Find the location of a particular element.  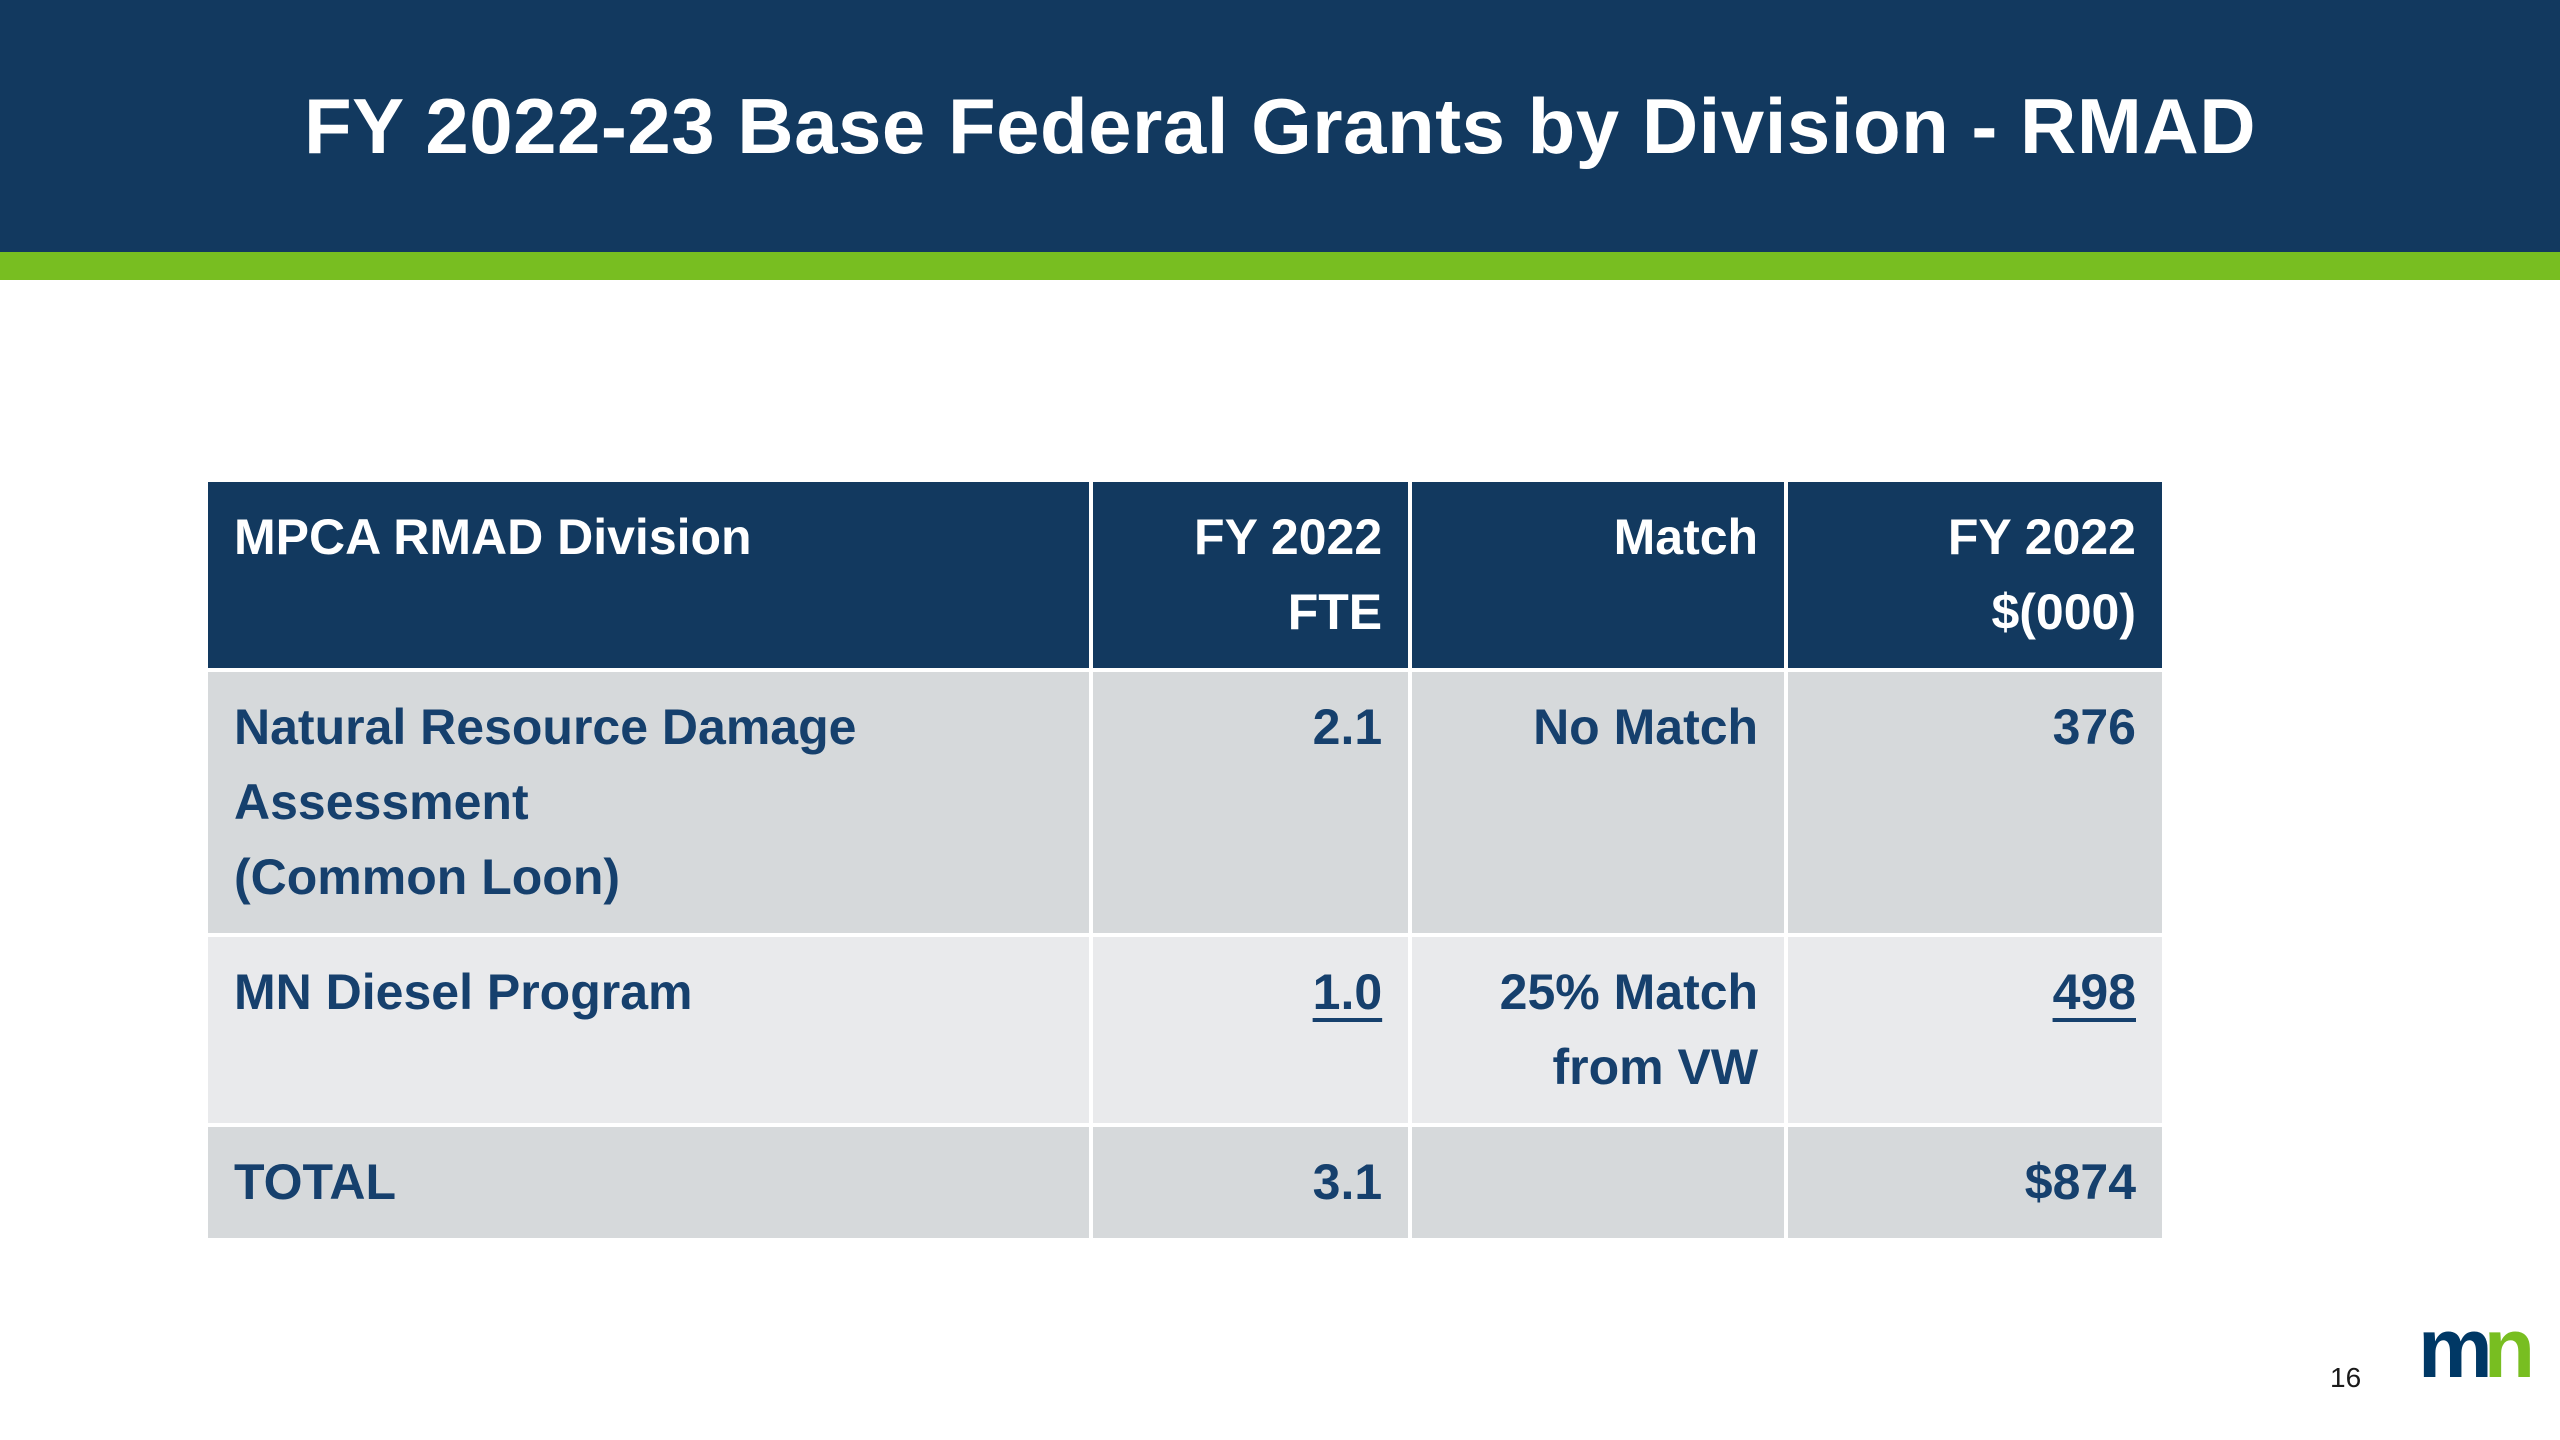

logo-letter-n: n is located at coordinates (2509, 1348).